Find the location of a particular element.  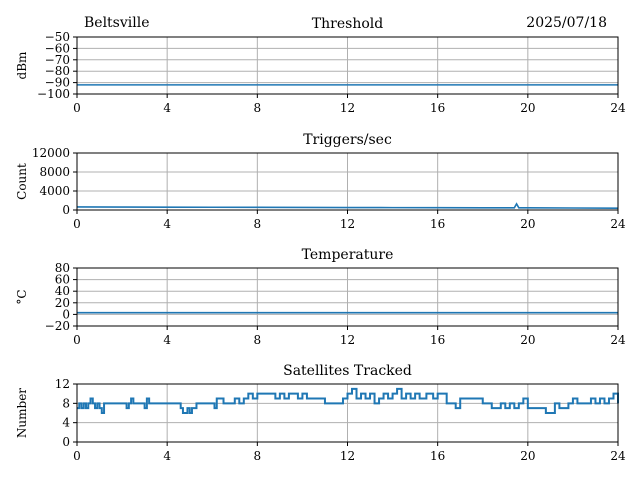

y-tick-label: −80 is located at coordinates (57, 71).